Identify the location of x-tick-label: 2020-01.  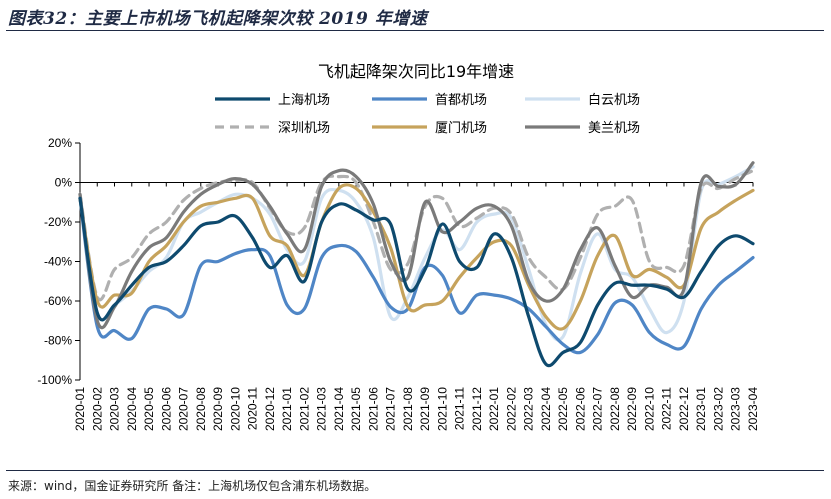
(80, 409).